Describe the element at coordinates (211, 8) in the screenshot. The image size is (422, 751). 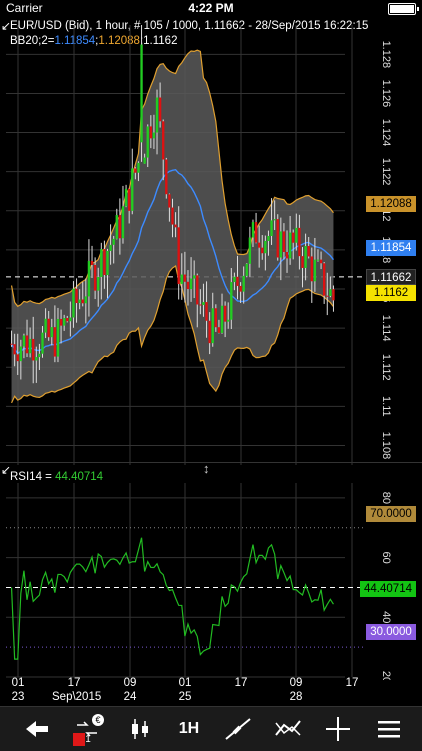
I see `clock: 4:22 PM` at that location.